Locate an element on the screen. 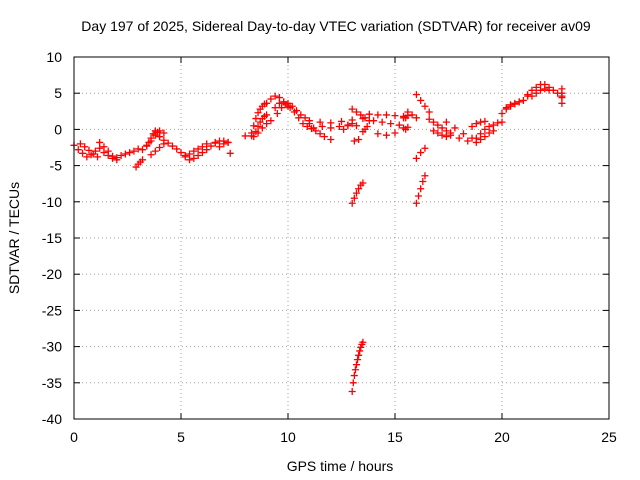 This screenshot has width=640, height=480. x-tick-label: 15 is located at coordinates (395, 437).